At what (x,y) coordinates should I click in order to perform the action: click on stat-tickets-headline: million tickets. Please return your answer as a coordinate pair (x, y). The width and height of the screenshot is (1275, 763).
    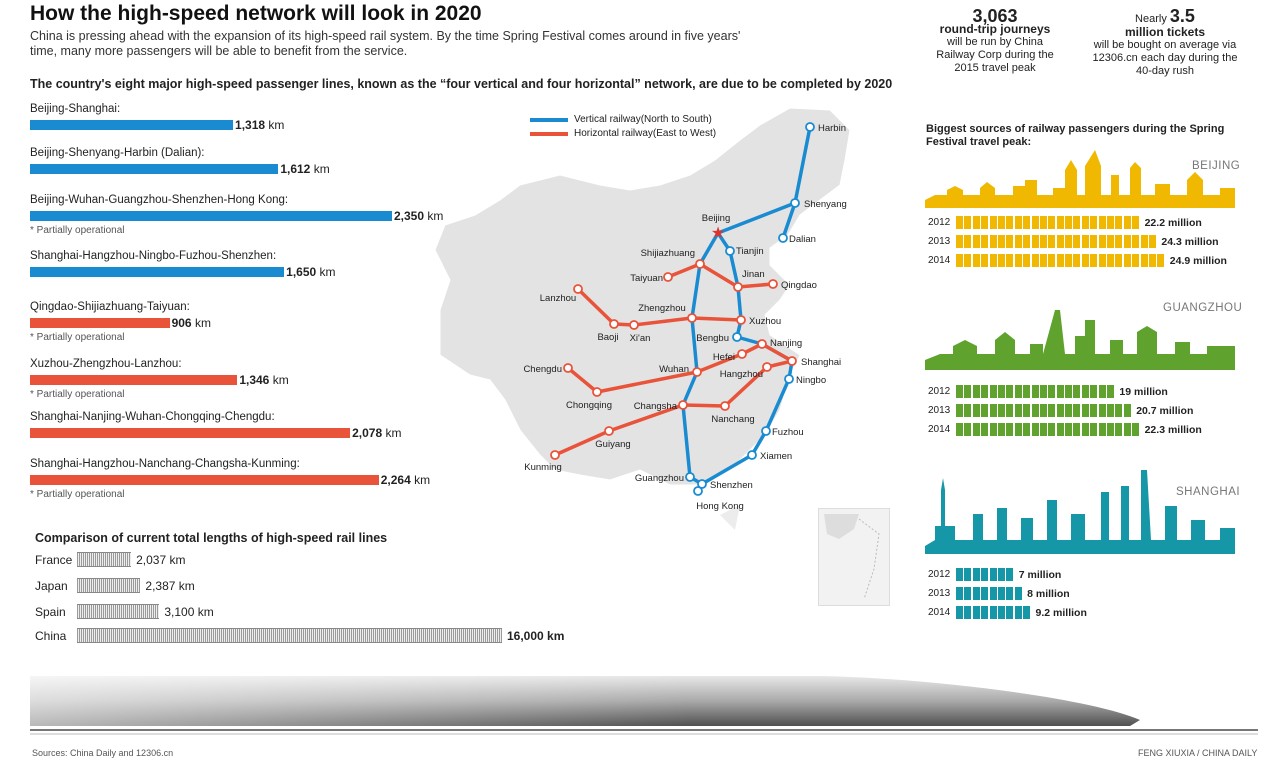
    Looking at the image, I should click on (1165, 32).